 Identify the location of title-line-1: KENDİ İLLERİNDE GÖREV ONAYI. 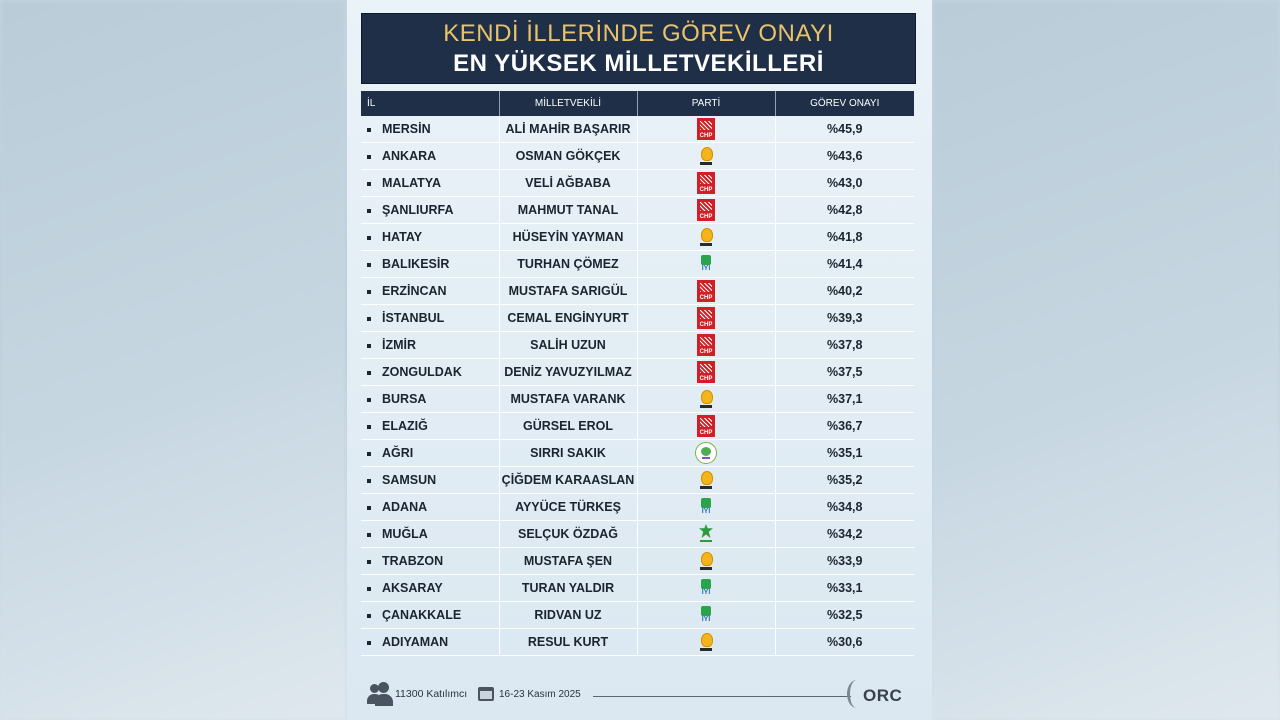
(638, 33).